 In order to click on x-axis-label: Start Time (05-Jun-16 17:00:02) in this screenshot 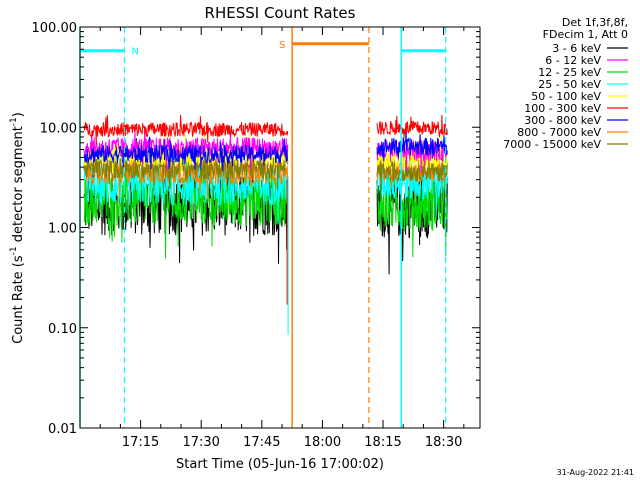, I will do `click(280, 464)`.